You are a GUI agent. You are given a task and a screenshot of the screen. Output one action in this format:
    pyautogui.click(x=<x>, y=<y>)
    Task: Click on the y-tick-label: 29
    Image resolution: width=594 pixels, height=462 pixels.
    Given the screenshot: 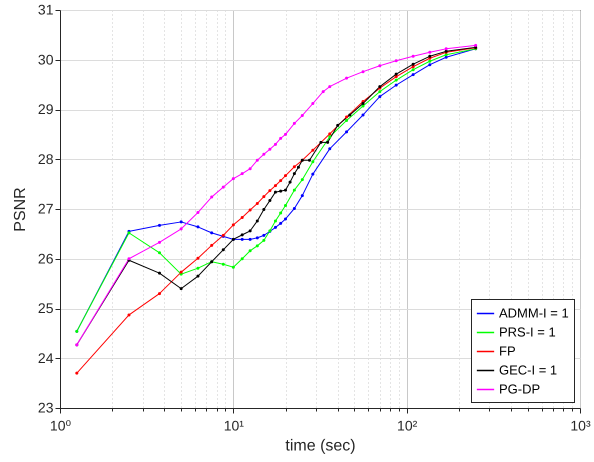 What is the action you would take?
    pyautogui.click(x=46, y=109)
    